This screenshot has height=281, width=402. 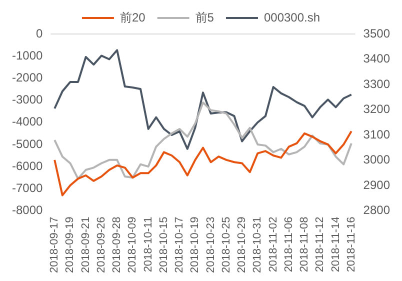 I want to click on y2-tick-label: 3100, so click(x=376, y=134).